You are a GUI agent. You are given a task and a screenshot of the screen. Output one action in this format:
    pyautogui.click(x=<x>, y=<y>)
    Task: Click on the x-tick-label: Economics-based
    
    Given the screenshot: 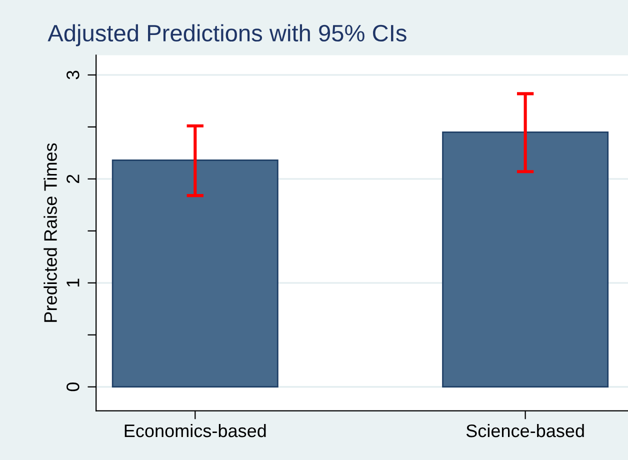 What is the action you would take?
    pyautogui.click(x=195, y=431)
    